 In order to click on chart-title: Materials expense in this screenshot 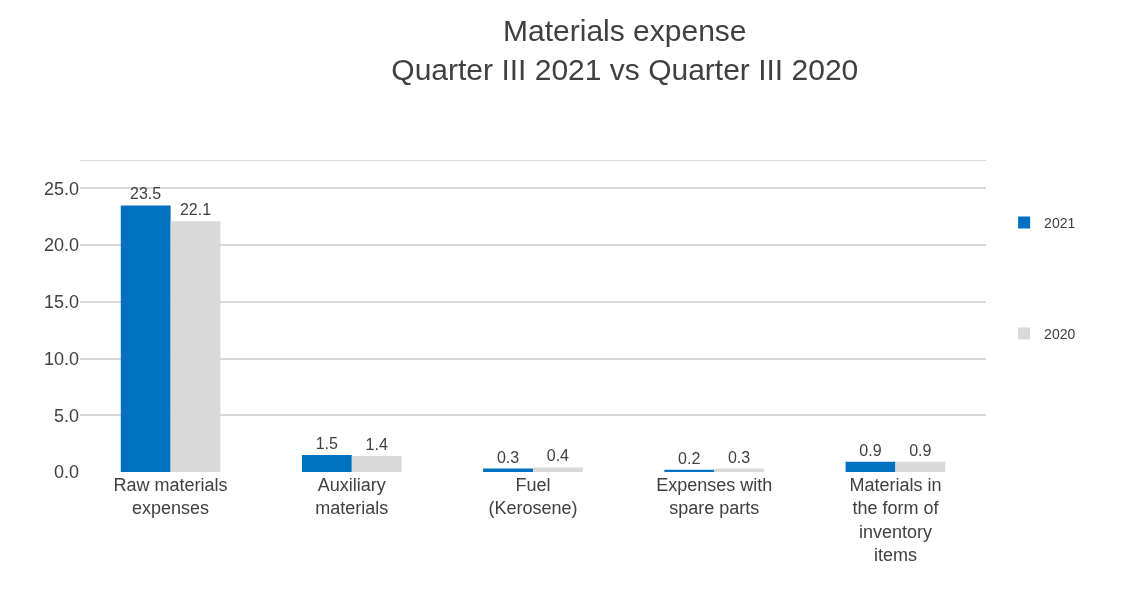, I will do `click(625, 31)`.